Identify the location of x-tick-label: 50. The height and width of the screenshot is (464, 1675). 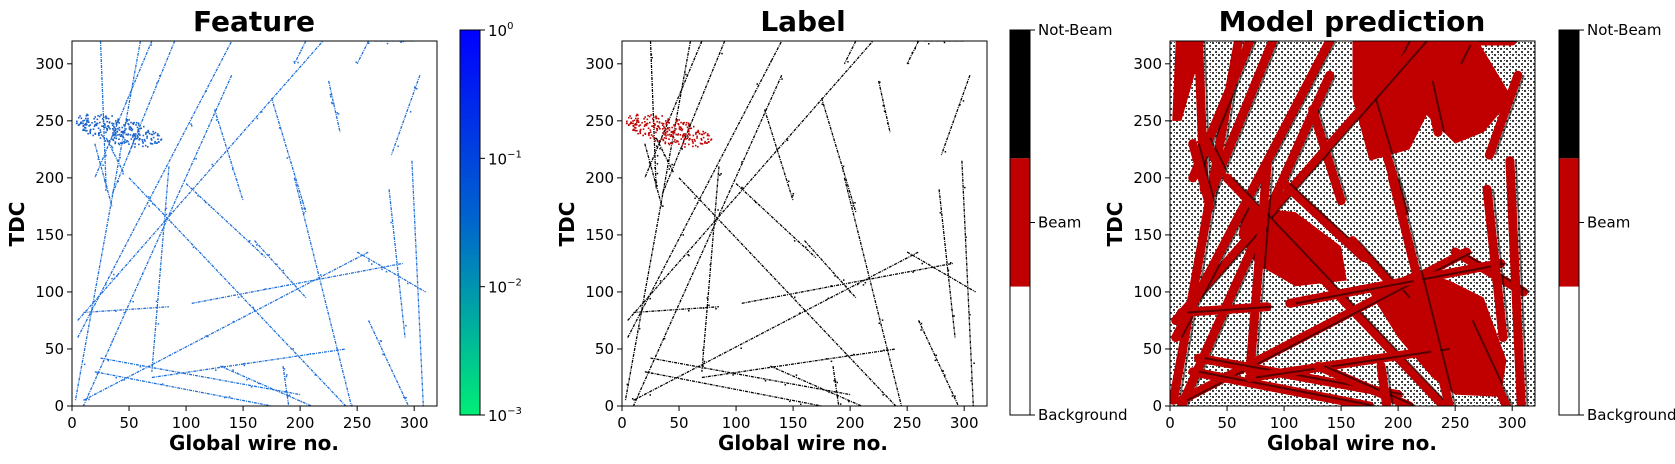
(678, 423).